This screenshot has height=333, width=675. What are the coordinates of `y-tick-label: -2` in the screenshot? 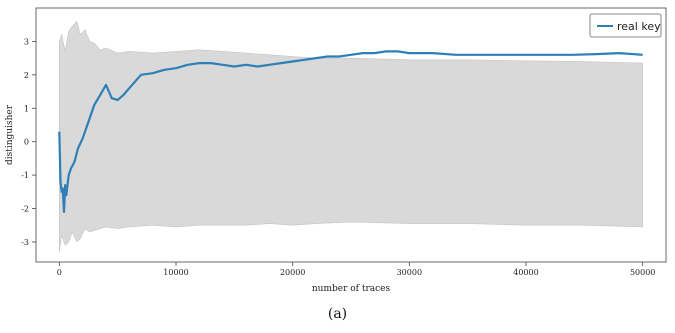 It's located at (25, 209).